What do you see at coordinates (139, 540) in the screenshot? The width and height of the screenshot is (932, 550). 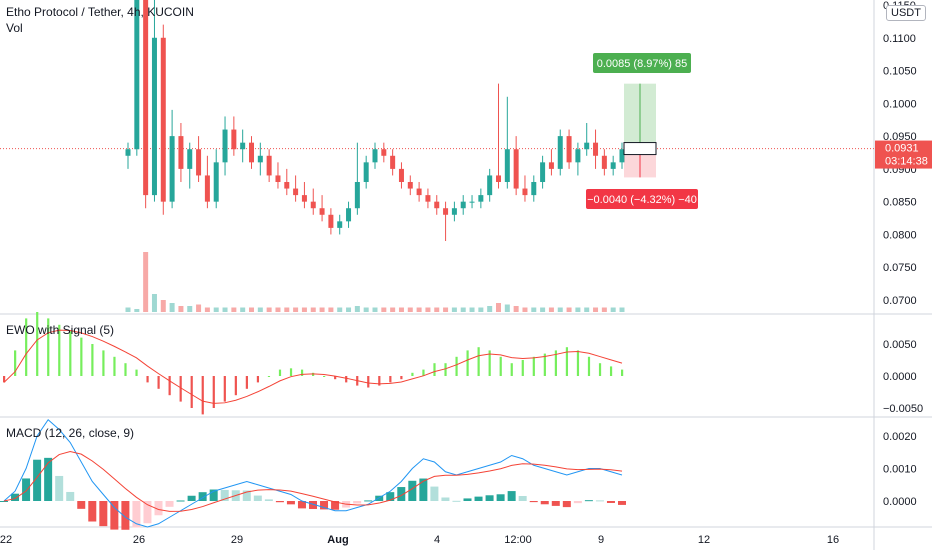 I see `time-tick-label: 26` at bounding box center [139, 540].